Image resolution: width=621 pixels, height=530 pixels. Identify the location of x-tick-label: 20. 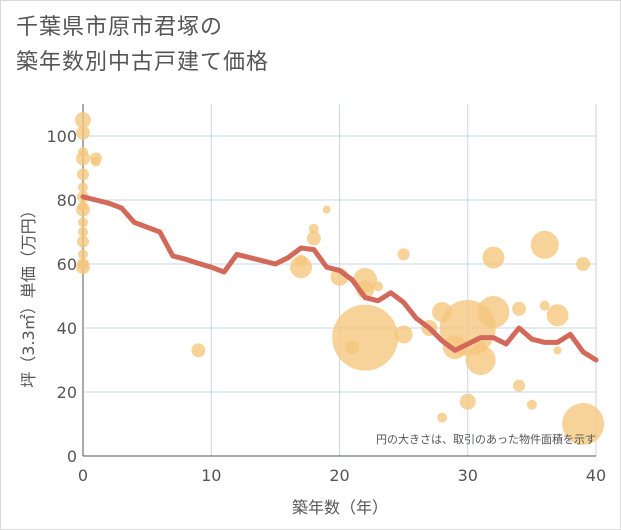
(339, 475).